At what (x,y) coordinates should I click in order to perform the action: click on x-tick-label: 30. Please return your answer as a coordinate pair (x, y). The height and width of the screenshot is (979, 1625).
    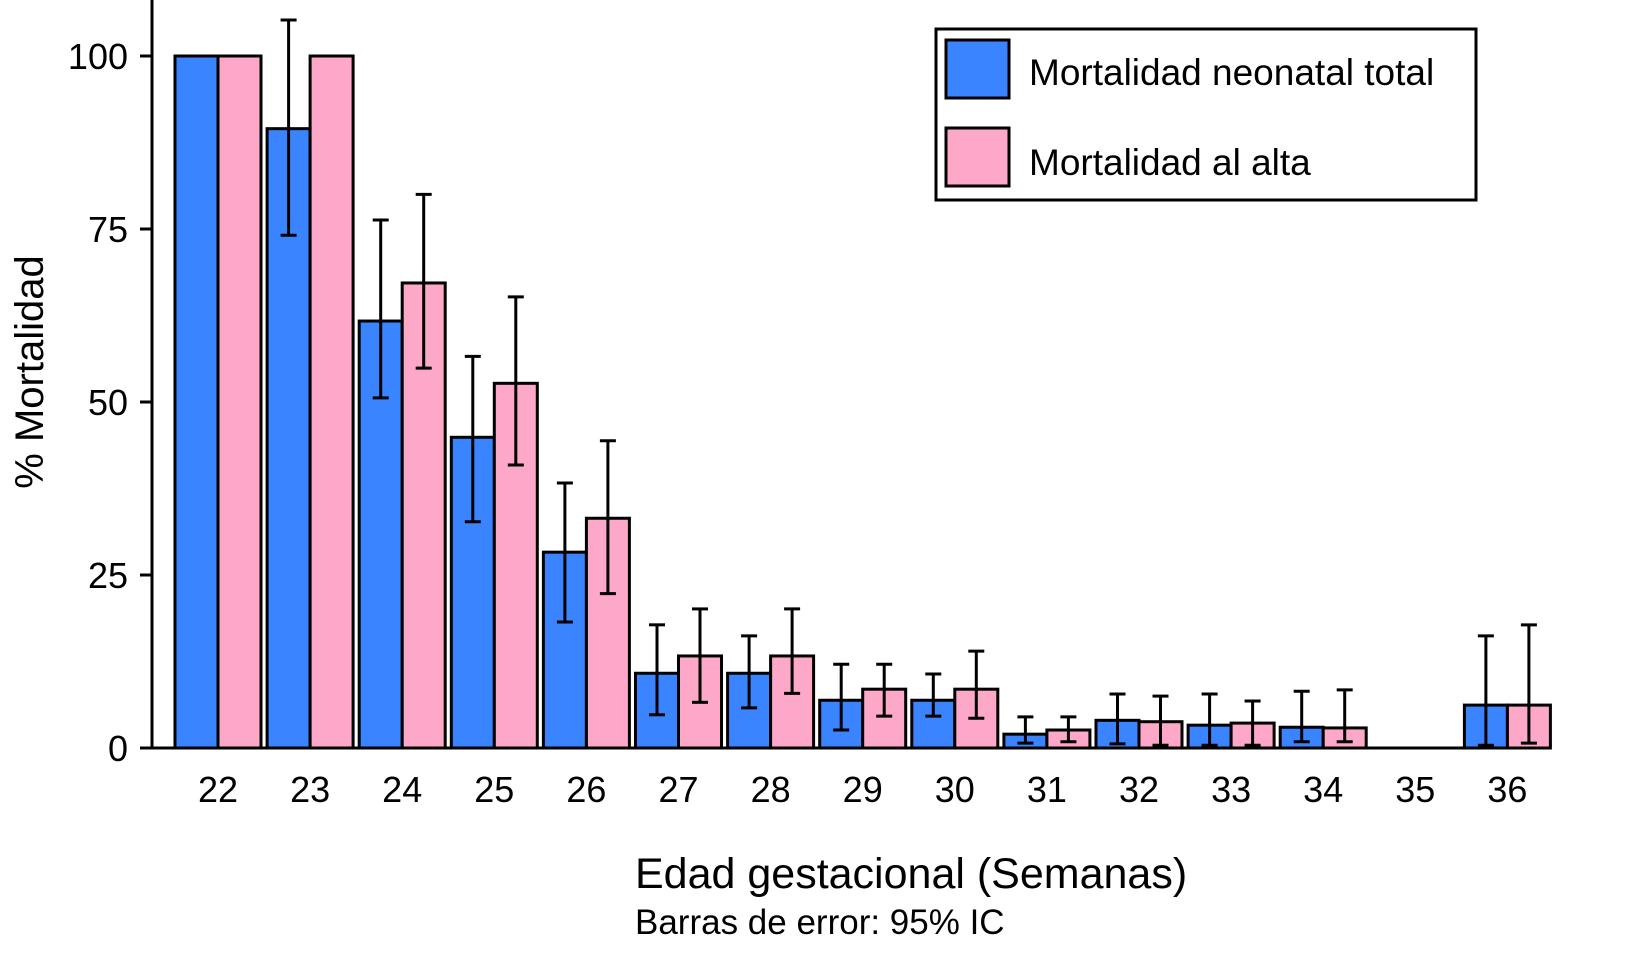
    Looking at the image, I should click on (955, 789).